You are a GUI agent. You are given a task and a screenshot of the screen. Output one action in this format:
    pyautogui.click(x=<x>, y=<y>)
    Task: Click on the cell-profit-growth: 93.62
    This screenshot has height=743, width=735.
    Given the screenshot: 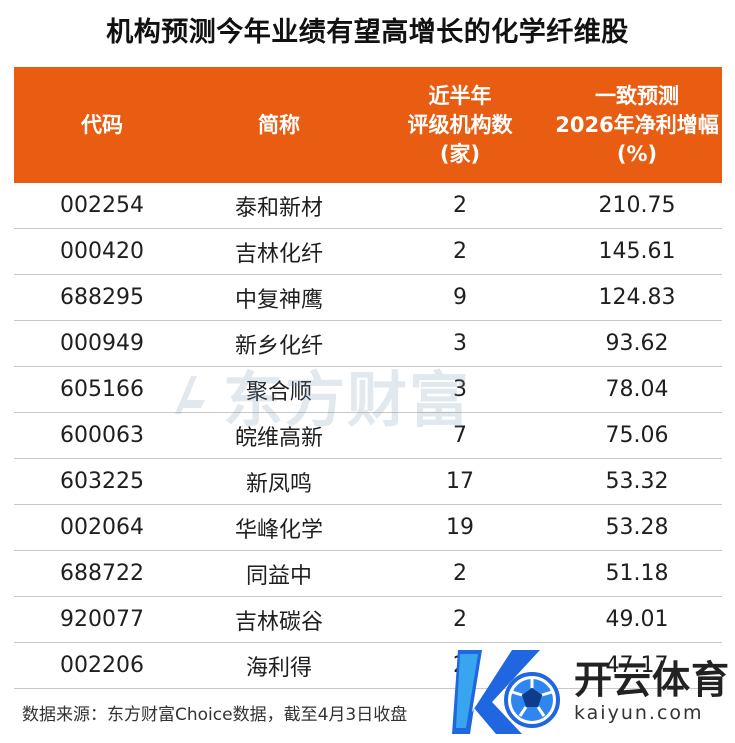 What is the action you would take?
    pyautogui.click(x=637, y=343)
    